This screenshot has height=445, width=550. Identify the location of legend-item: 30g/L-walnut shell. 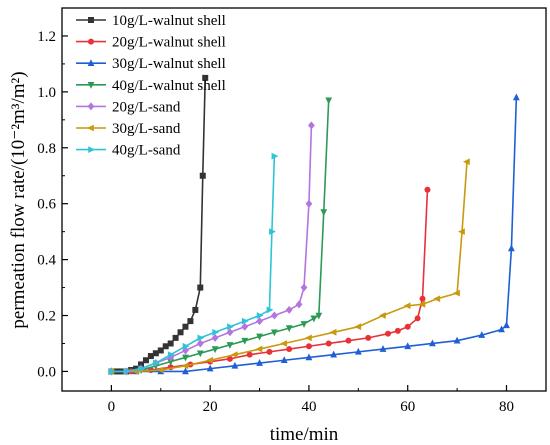
(151, 64).